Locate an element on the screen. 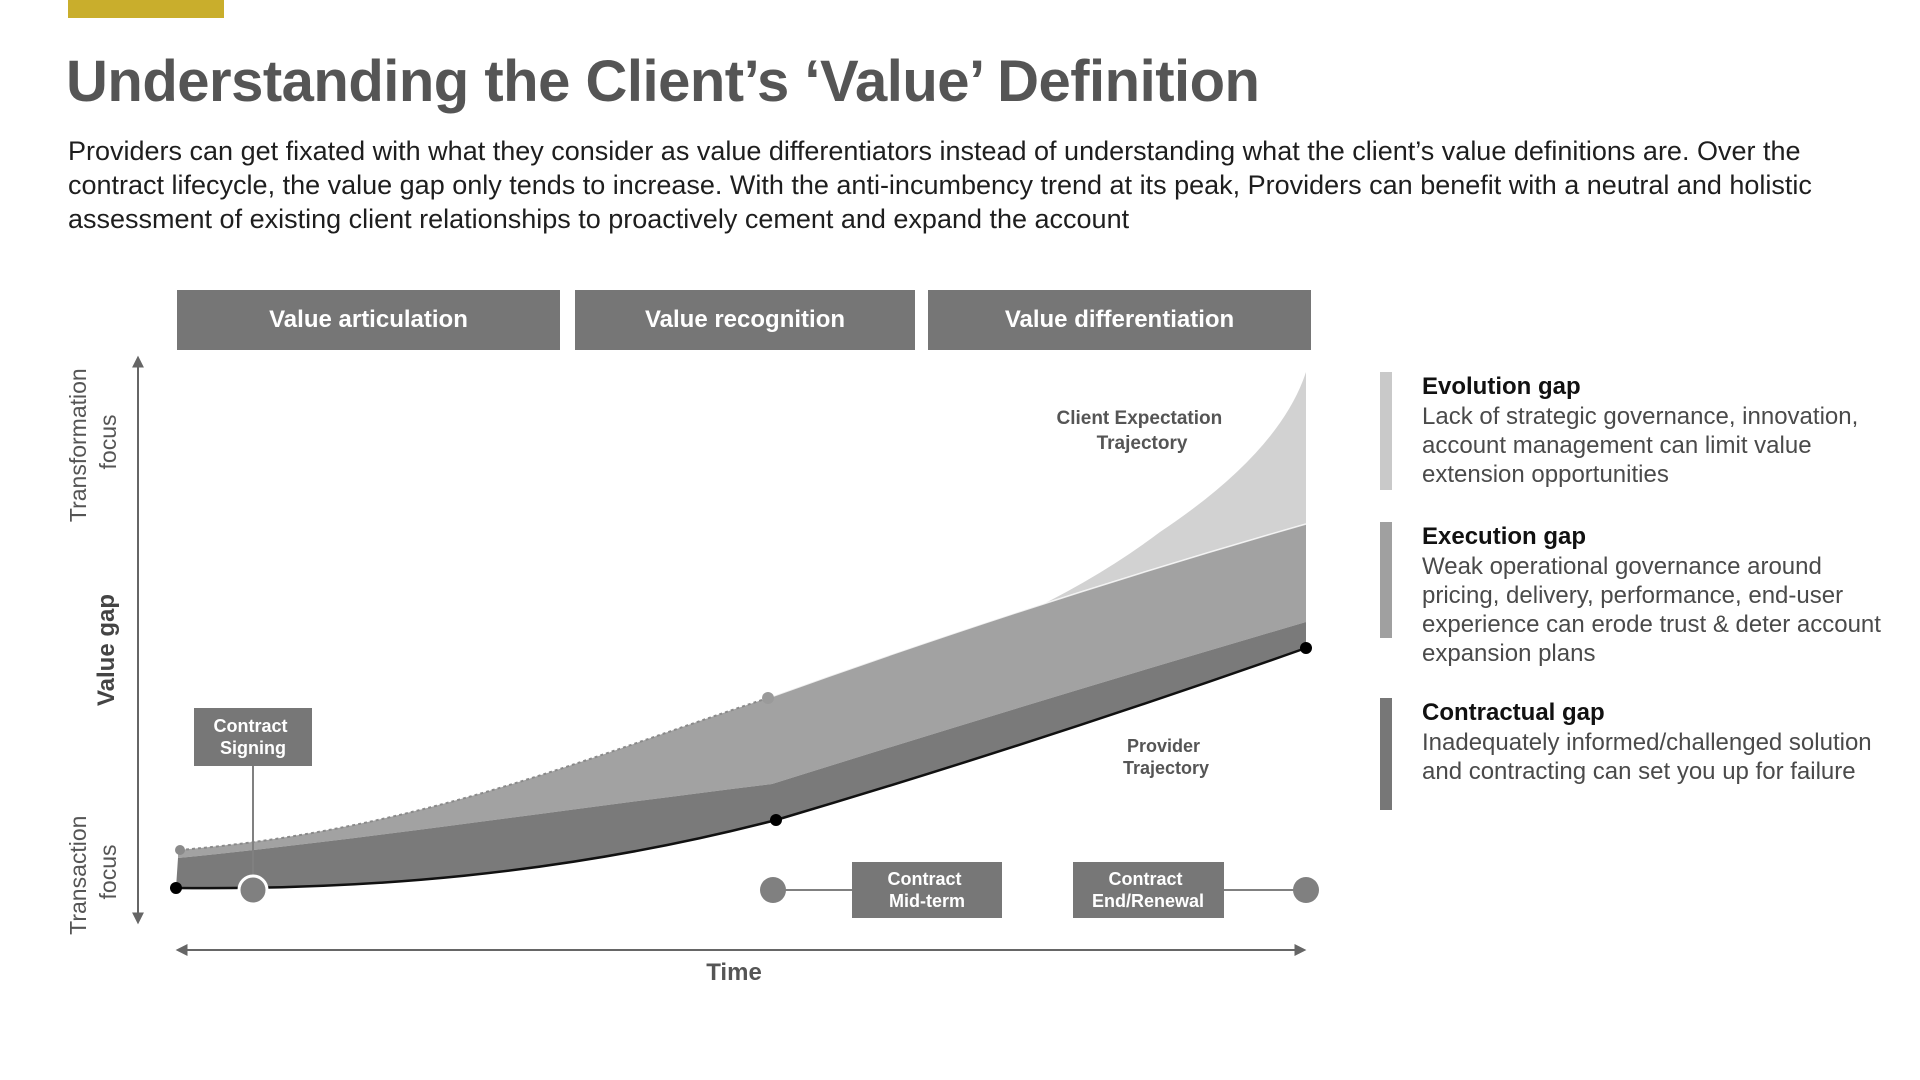 Image resolution: width=1920 pixels, height=1080 pixels. client-expectation-label: Client Expectation Trajectory is located at coordinates (1141, 431).